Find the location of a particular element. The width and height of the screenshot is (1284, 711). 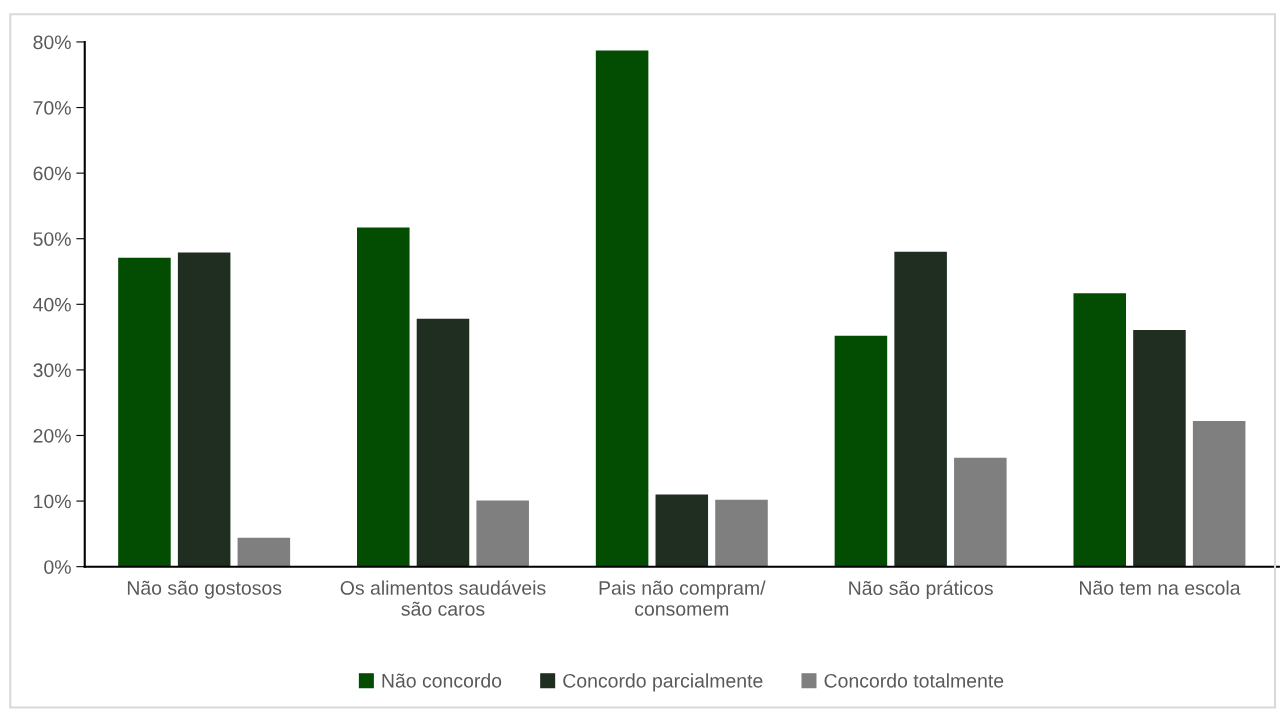

y-tick-label: 50% is located at coordinates (52, 239).